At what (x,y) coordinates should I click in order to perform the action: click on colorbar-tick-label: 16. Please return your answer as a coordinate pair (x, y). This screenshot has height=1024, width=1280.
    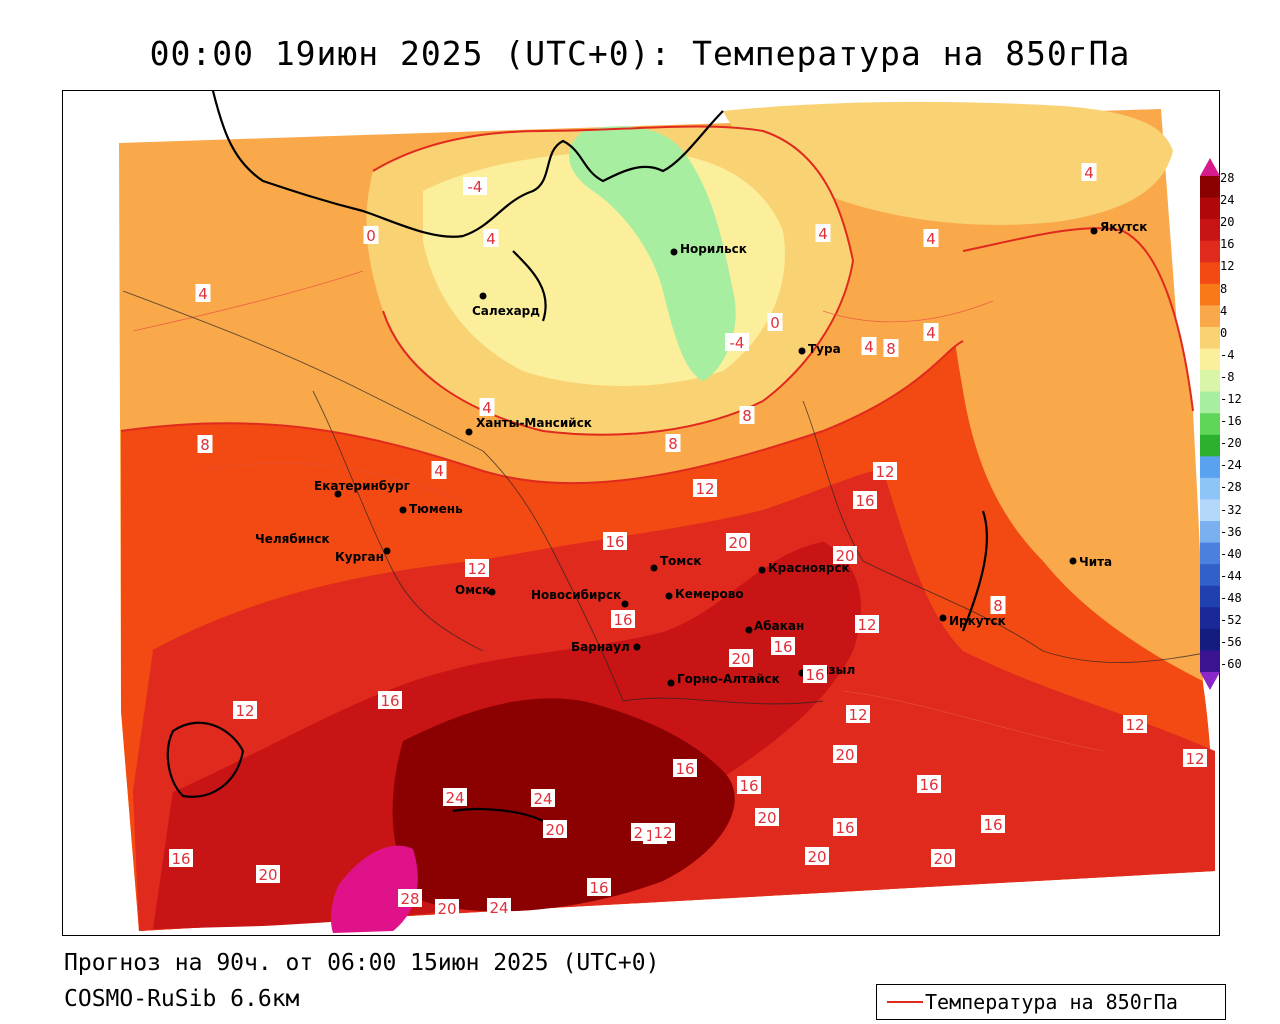
    Looking at the image, I should click on (1227, 244).